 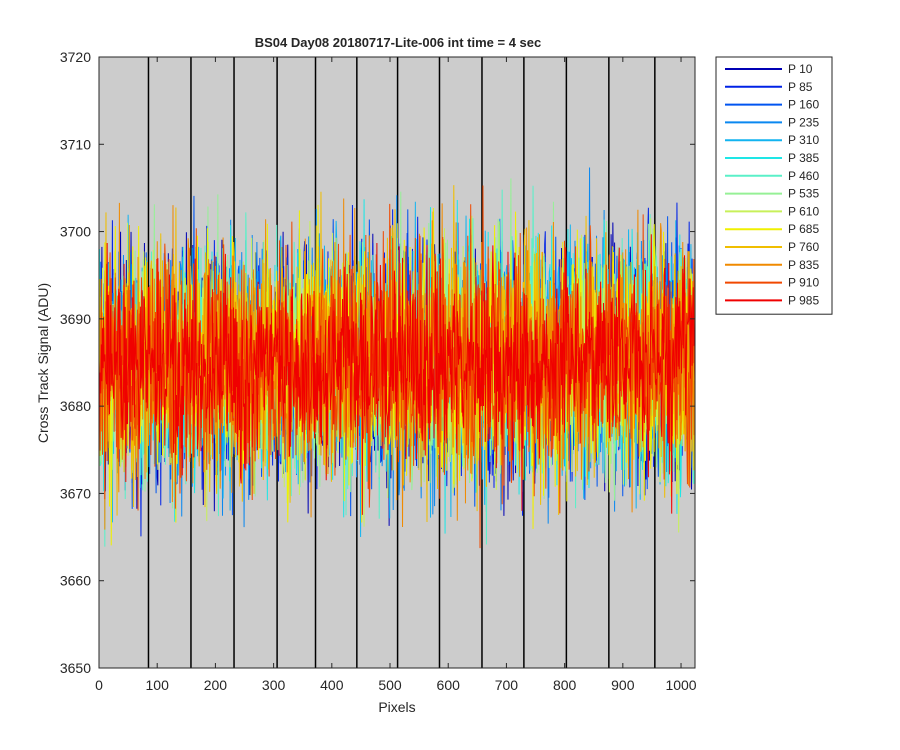 What do you see at coordinates (75, 319) in the screenshot?
I see `y-tick-label: 3690` at bounding box center [75, 319].